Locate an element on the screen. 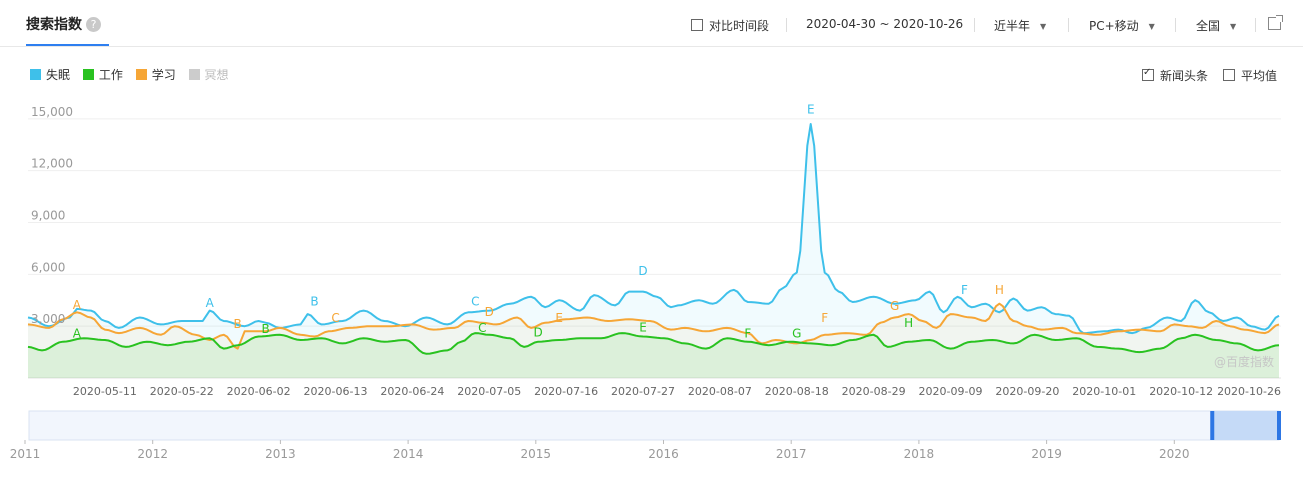  device-select: PC+移动 ▼ is located at coordinates (1122, 25).